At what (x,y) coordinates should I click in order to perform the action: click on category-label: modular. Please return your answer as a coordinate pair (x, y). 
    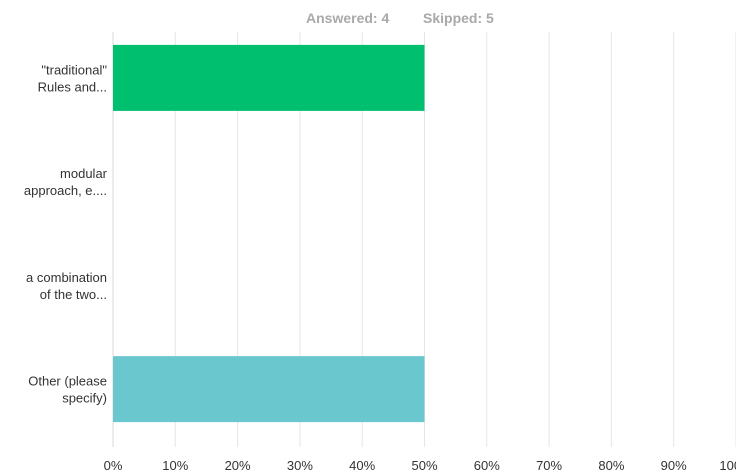
    Looking at the image, I should click on (84, 173).